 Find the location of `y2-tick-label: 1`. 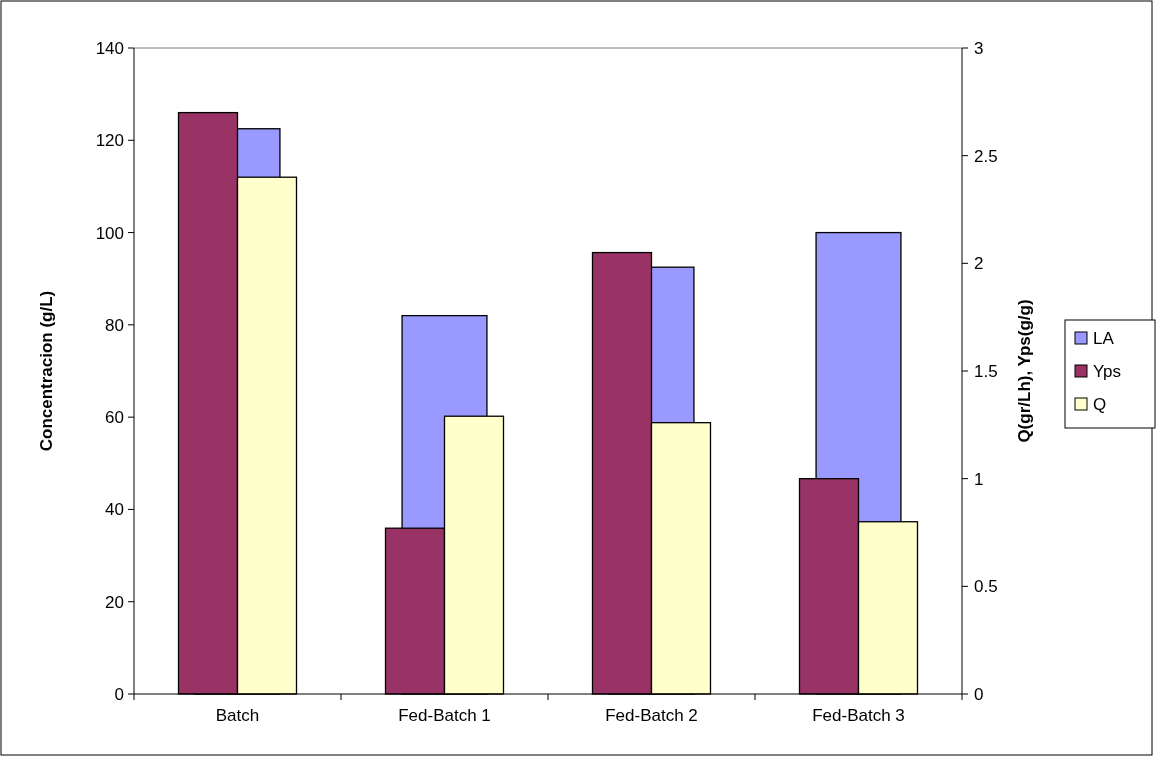

y2-tick-label: 1 is located at coordinates (979, 479).